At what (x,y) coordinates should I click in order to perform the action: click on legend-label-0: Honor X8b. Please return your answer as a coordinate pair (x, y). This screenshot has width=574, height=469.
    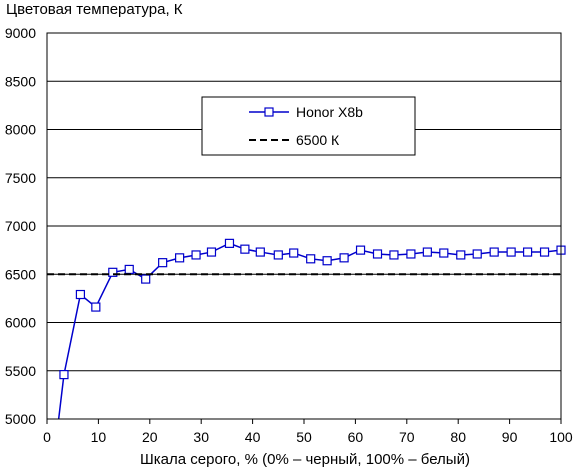
    Looking at the image, I should click on (329, 112).